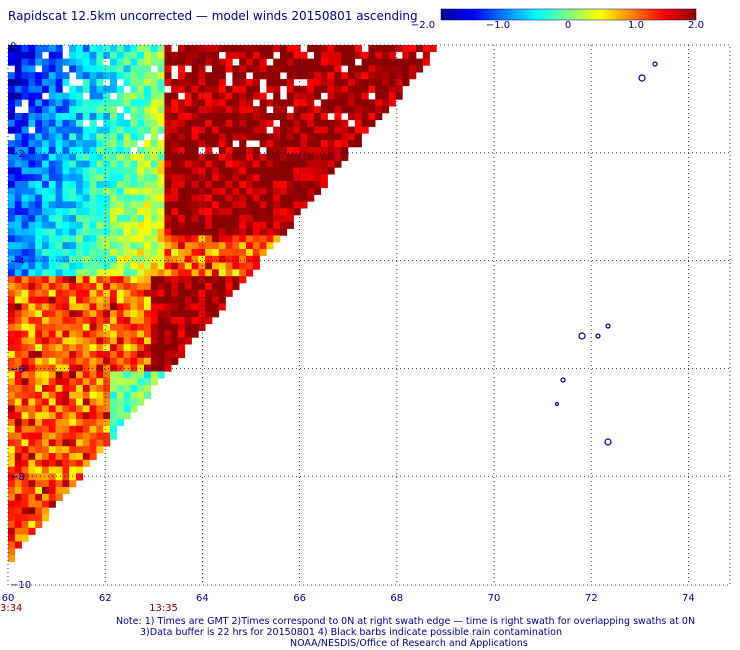 Image resolution: width=740 pixels, height=650 pixels. Describe the element at coordinates (696, 25) in the screenshot. I see `colorbar-tick: 2.0` at that location.